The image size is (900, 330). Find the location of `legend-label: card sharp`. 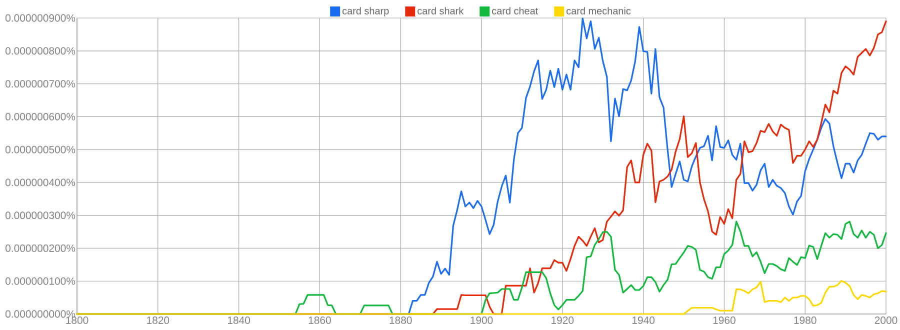

legend-label: card sharp is located at coordinates (365, 11).